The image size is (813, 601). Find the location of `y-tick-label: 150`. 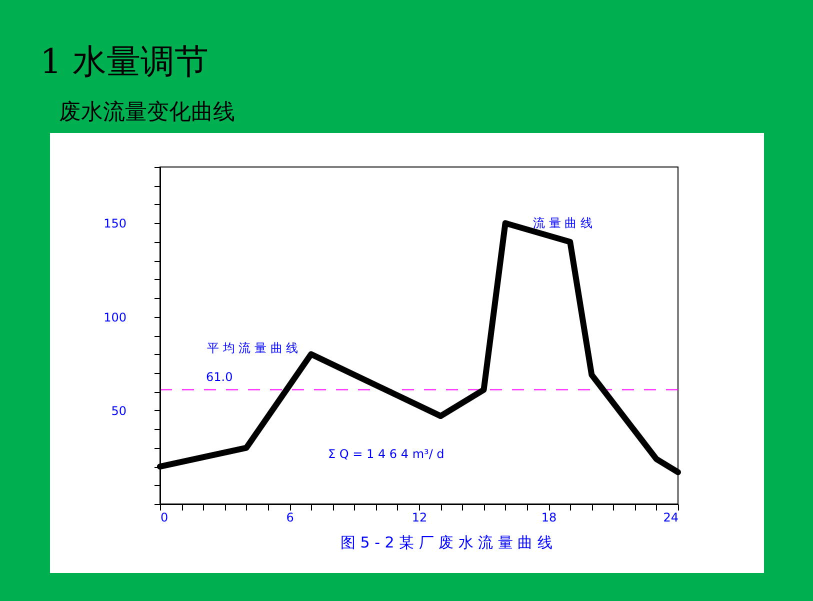

y-tick-label: 150 is located at coordinates (115, 223).